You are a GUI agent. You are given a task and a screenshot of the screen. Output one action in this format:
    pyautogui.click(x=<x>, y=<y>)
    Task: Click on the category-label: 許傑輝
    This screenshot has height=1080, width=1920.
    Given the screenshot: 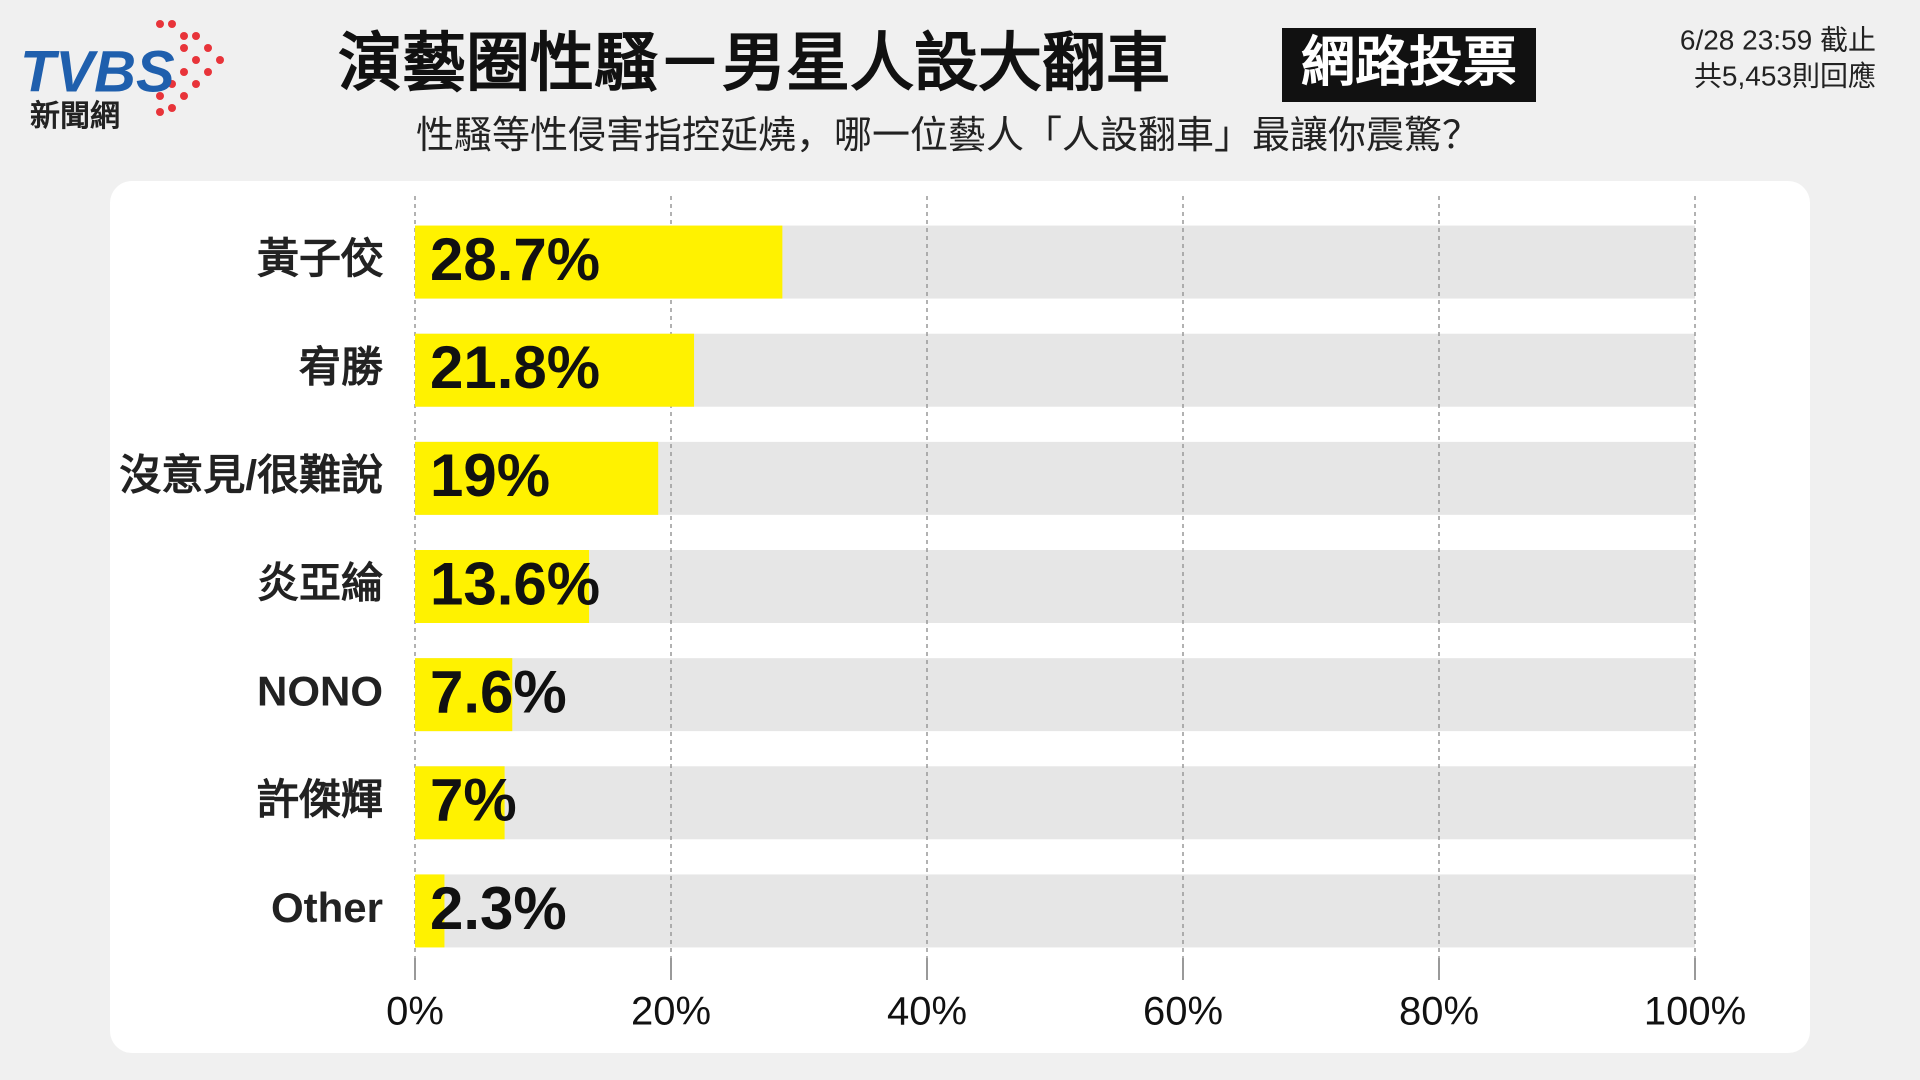 What is the action you would take?
    pyautogui.click(x=320, y=799)
    